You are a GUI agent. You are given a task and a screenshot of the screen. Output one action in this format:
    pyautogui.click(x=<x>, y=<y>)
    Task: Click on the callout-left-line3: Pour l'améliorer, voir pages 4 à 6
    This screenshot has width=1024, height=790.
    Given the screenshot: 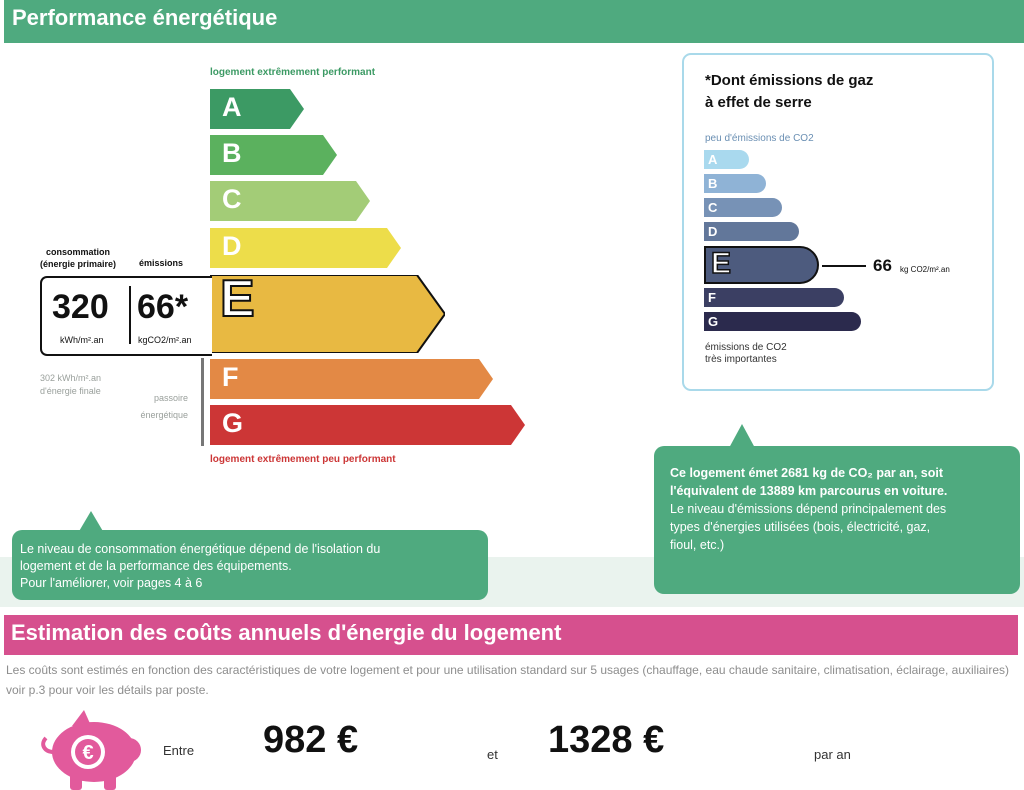 What is the action you would take?
    pyautogui.click(x=111, y=583)
    